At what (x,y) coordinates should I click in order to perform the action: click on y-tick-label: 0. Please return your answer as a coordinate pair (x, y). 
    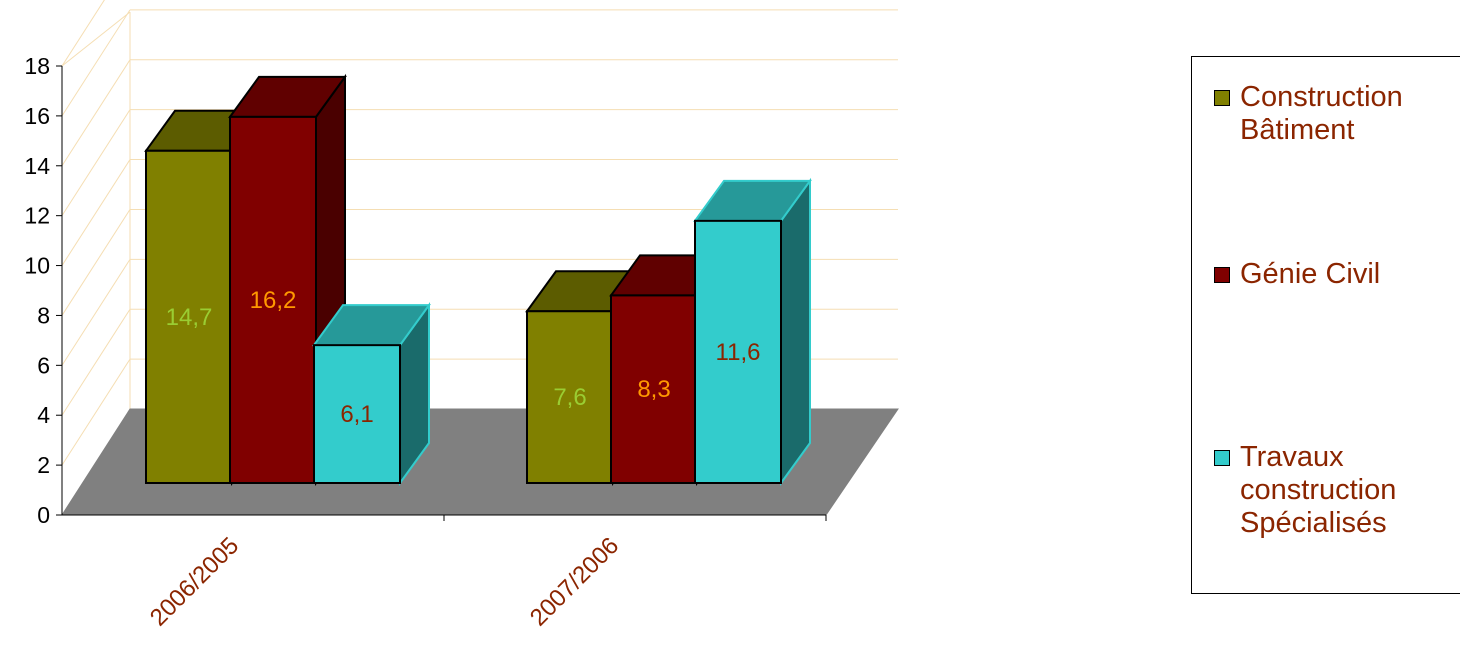
    Looking at the image, I should click on (43, 515).